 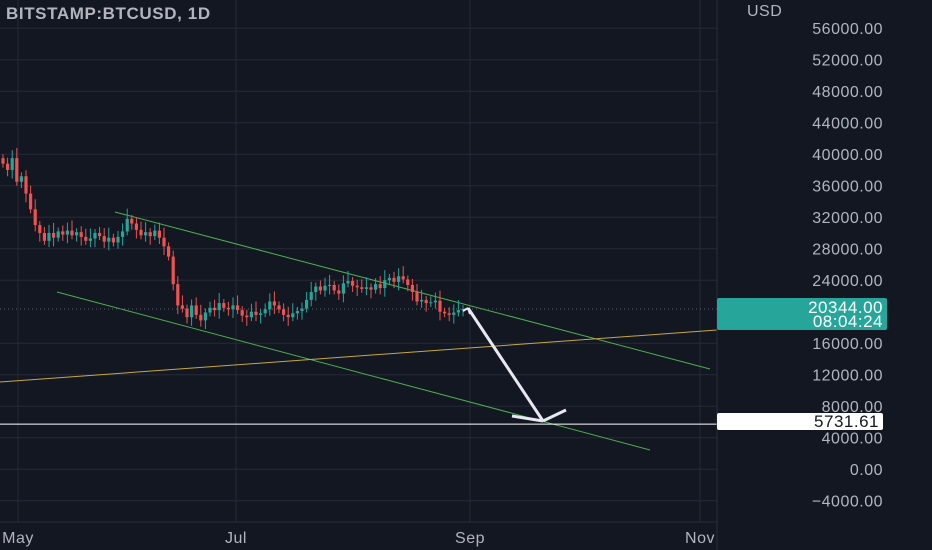 I want to click on price-tick-label-7: 28000.00, so click(x=847, y=250).